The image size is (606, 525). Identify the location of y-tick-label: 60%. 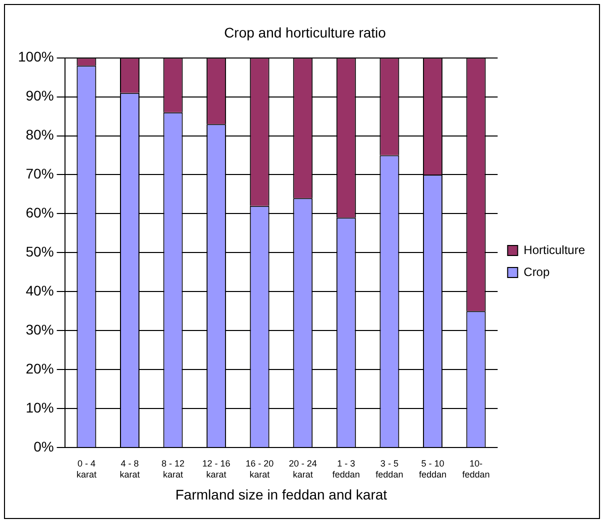
(40, 212).